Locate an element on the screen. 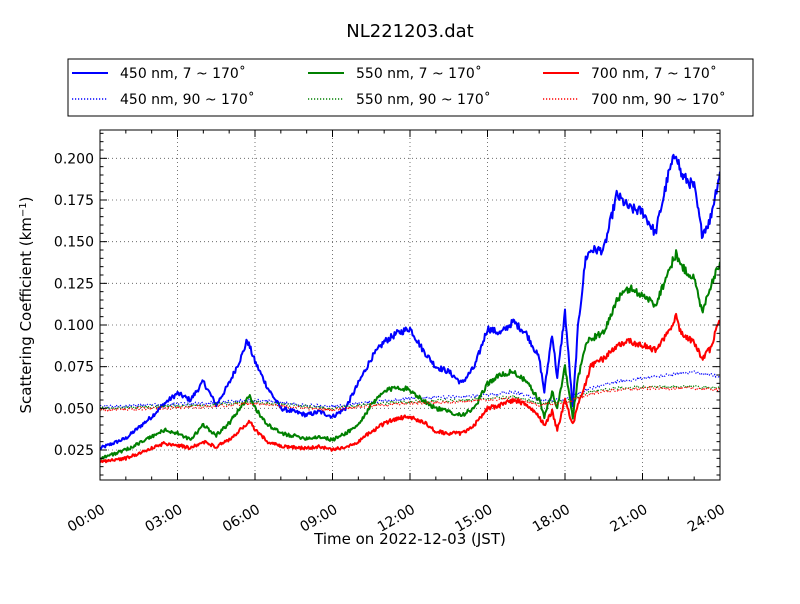 This screenshot has height=604, width=800. x-tick-label: 03:00 is located at coordinates (164, 519).